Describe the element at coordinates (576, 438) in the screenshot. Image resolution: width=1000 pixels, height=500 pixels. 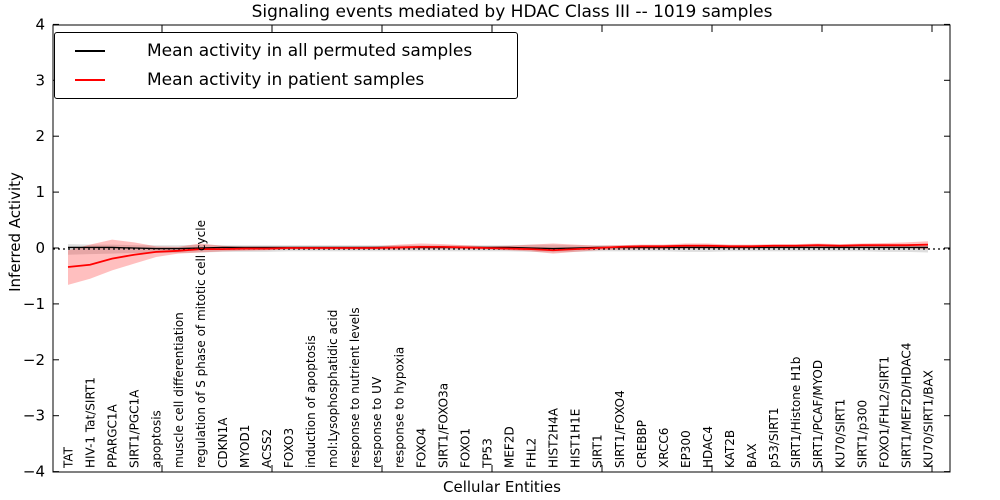
I see `x-category-label: HIST1H1E` at that location.